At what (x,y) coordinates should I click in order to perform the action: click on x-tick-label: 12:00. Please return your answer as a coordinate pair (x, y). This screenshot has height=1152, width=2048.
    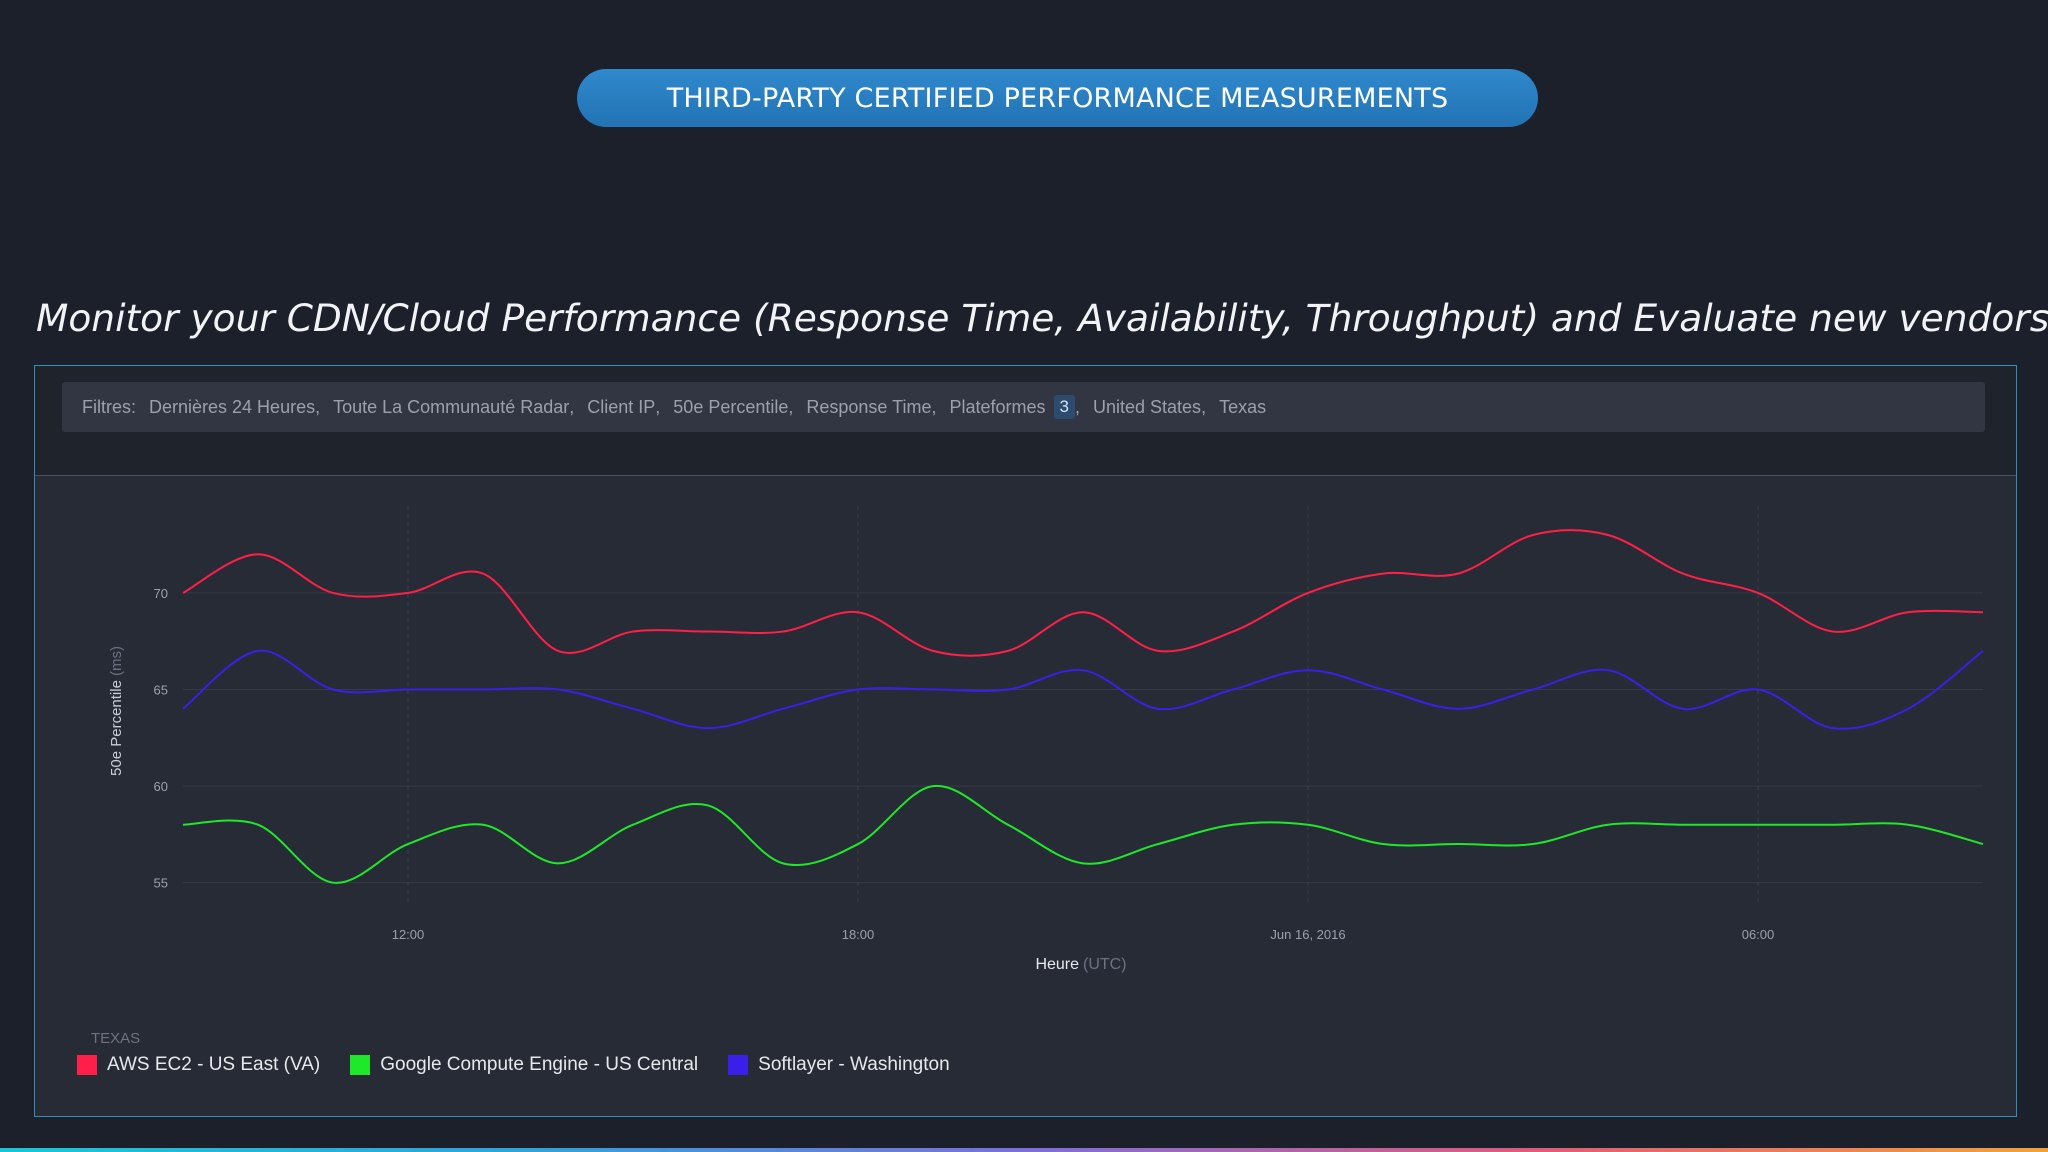
    Looking at the image, I should click on (408, 934).